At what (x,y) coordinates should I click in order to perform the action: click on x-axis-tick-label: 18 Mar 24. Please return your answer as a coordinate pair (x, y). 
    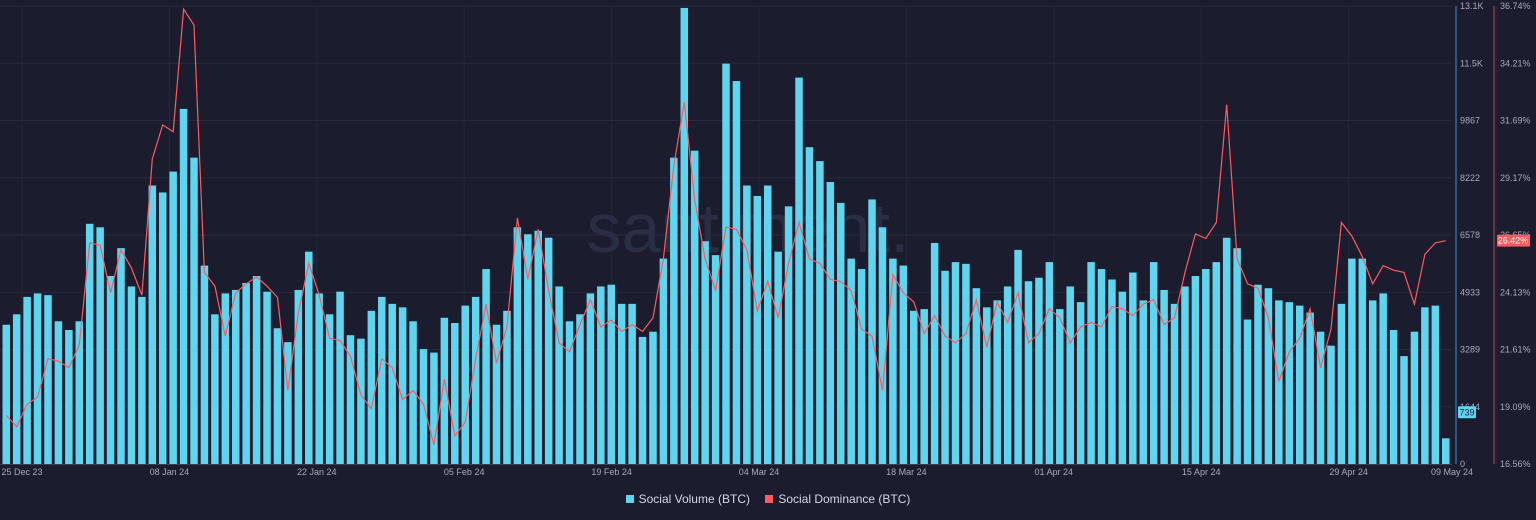
    Looking at the image, I should click on (906, 472).